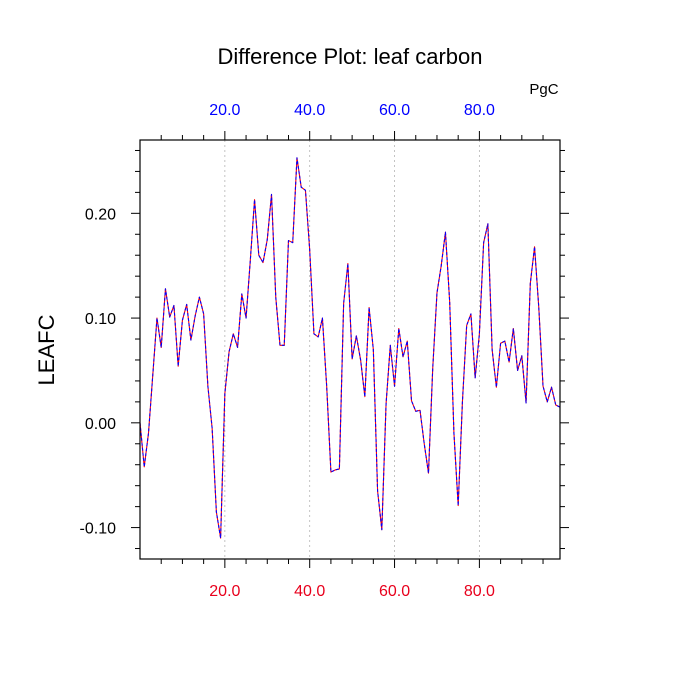  I want to click on x-tick-label-top: 60.0, so click(394, 110).